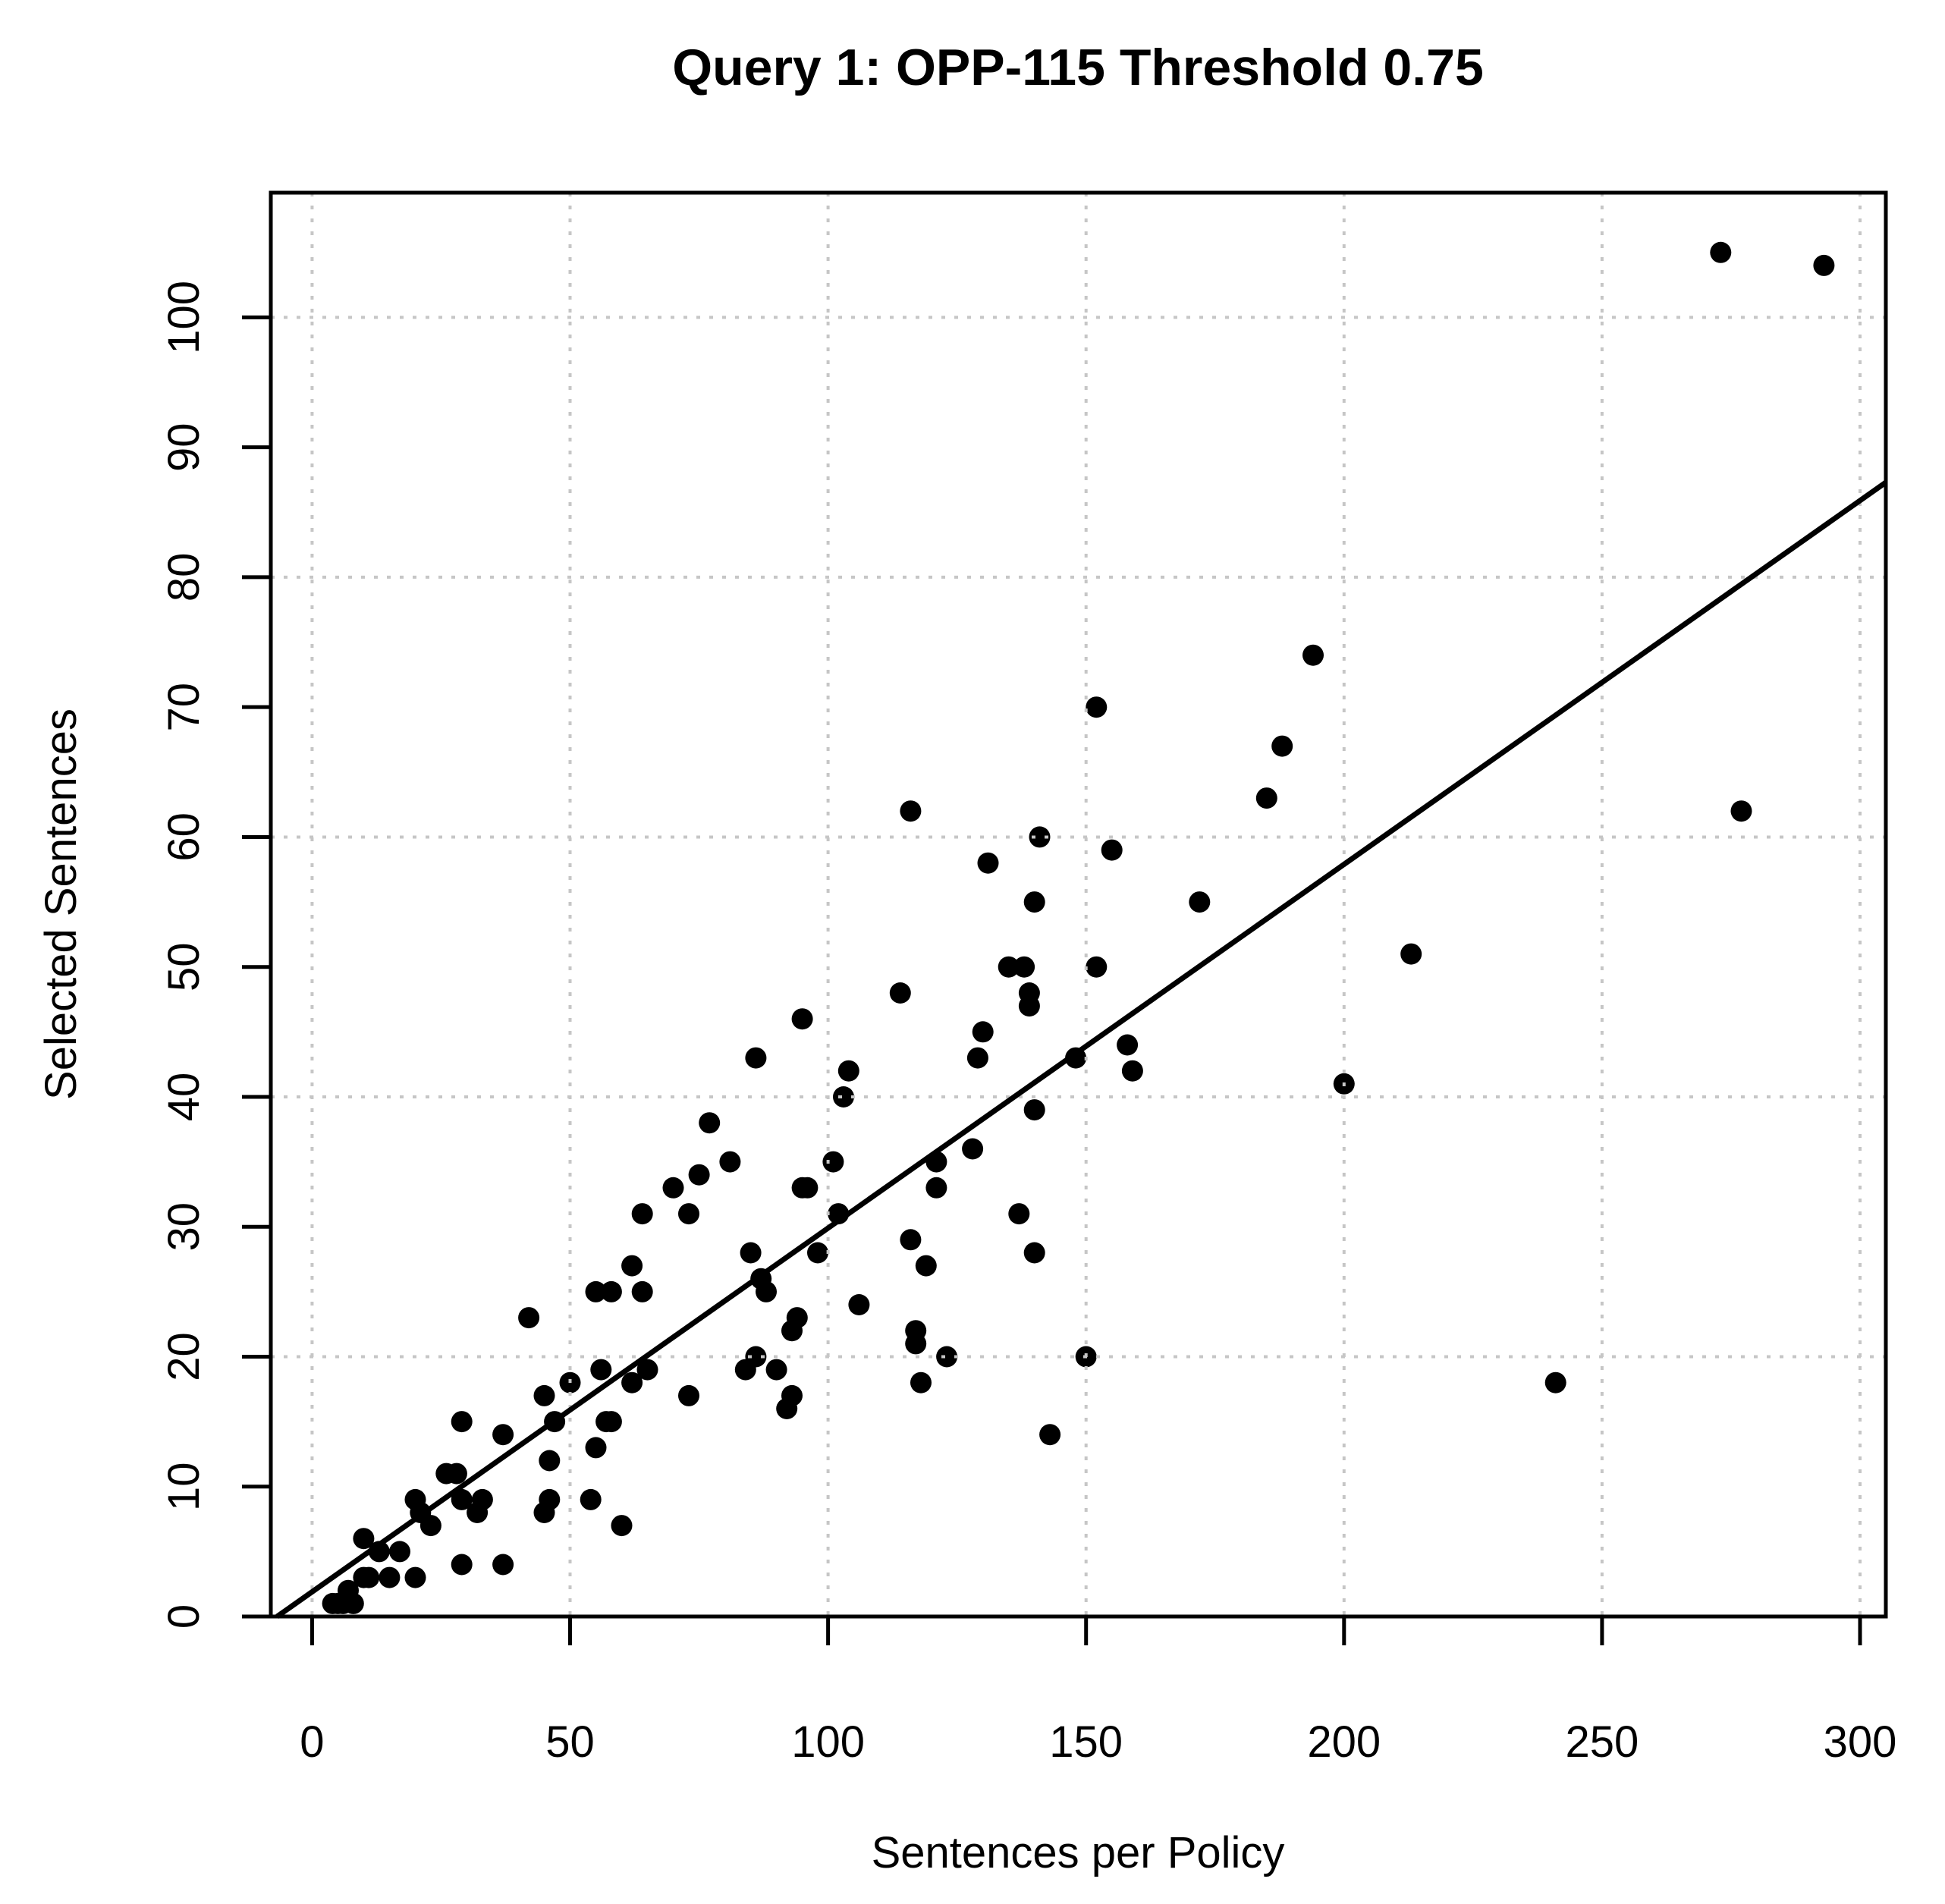  Describe the element at coordinates (312, 1742) in the screenshot. I see `x-axis-tick-label: 0` at that location.